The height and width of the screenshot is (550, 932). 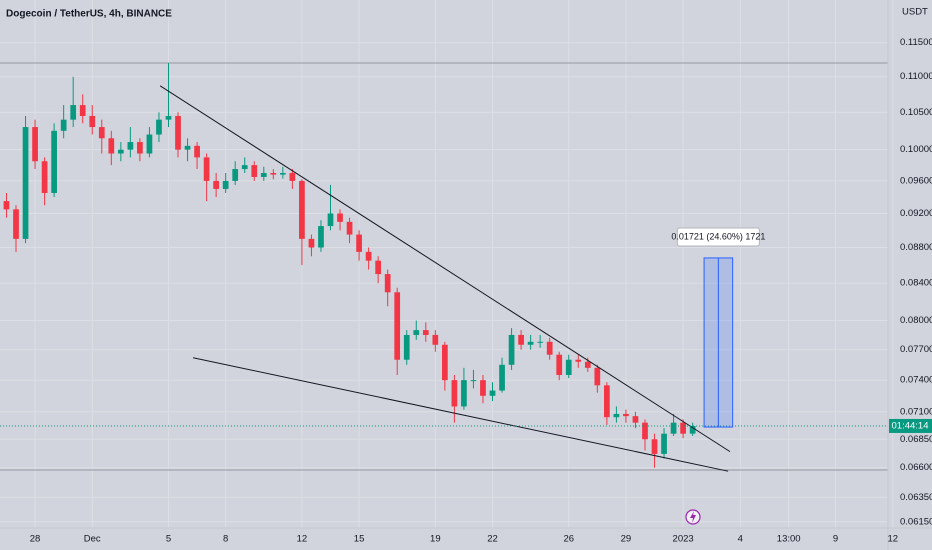 What do you see at coordinates (718, 237) in the screenshot?
I see `measure-label-box` at bounding box center [718, 237].